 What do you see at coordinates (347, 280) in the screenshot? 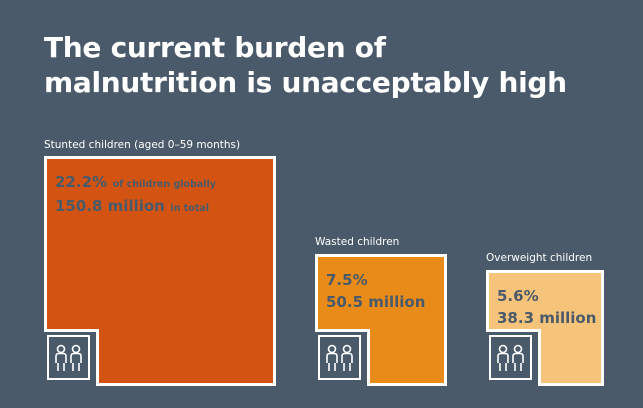
I see `wasted-percent: 7.5%` at bounding box center [347, 280].